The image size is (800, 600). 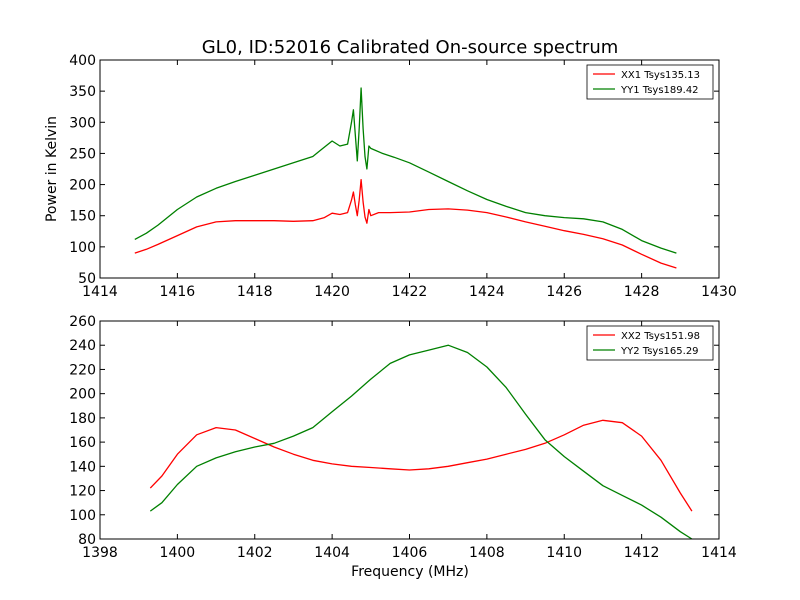 What do you see at coordinates (660, 336) in the screenshot?
I see `bottom-legend-label-xx2: XX2 Tsys151.98` at bounding box center [660, 336].